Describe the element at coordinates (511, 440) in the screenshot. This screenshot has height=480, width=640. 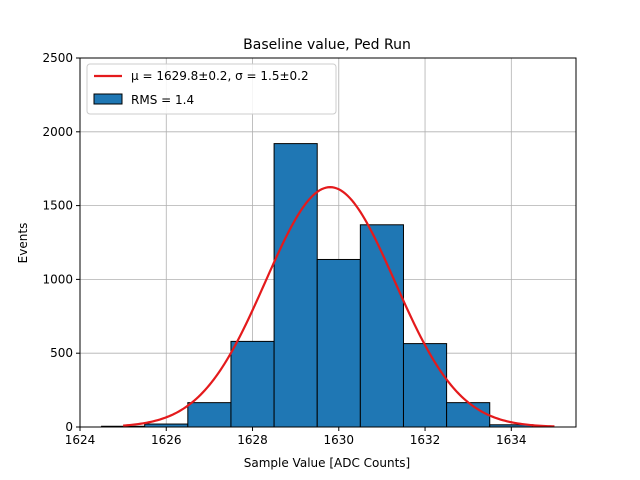
I see `x-tick-label: 1634` at that location.